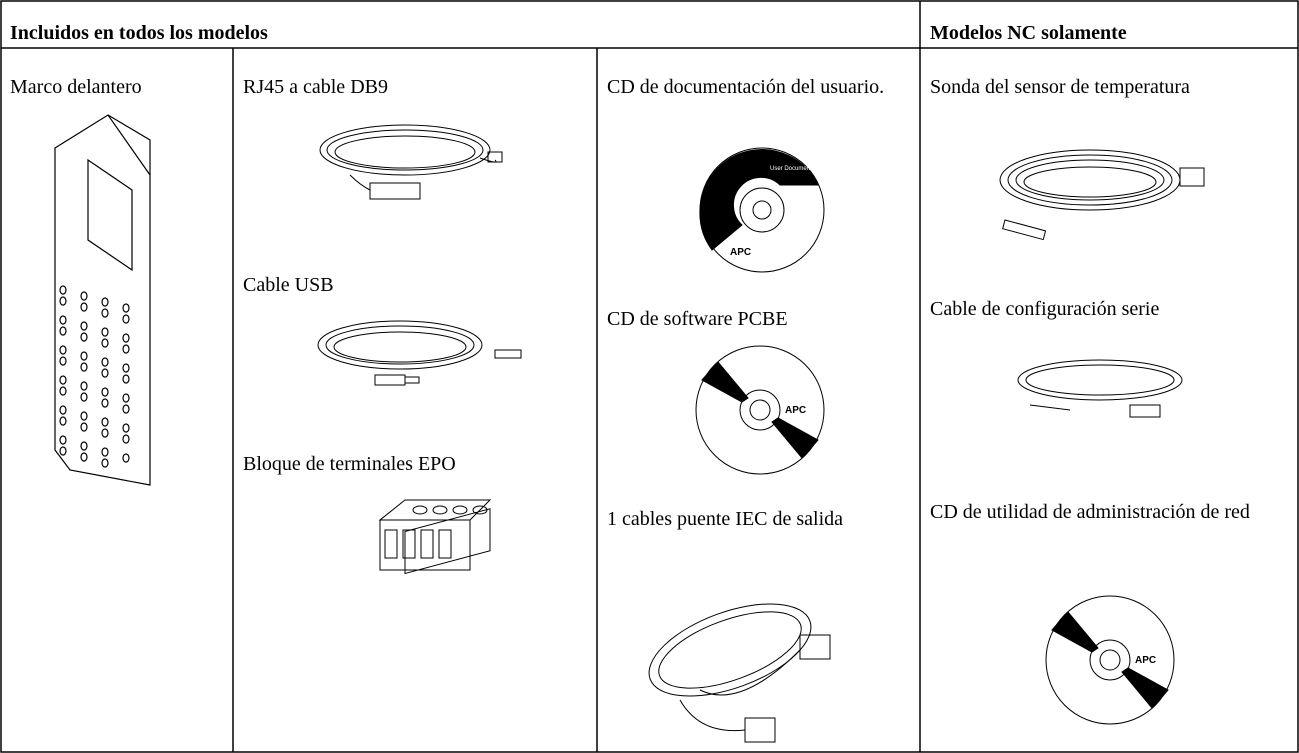  What do you see at coordinates (762, 210) in the screenshot?
I see `user-doc-cd-illustration: User Documentation APC` at bounding box center [762, 210].